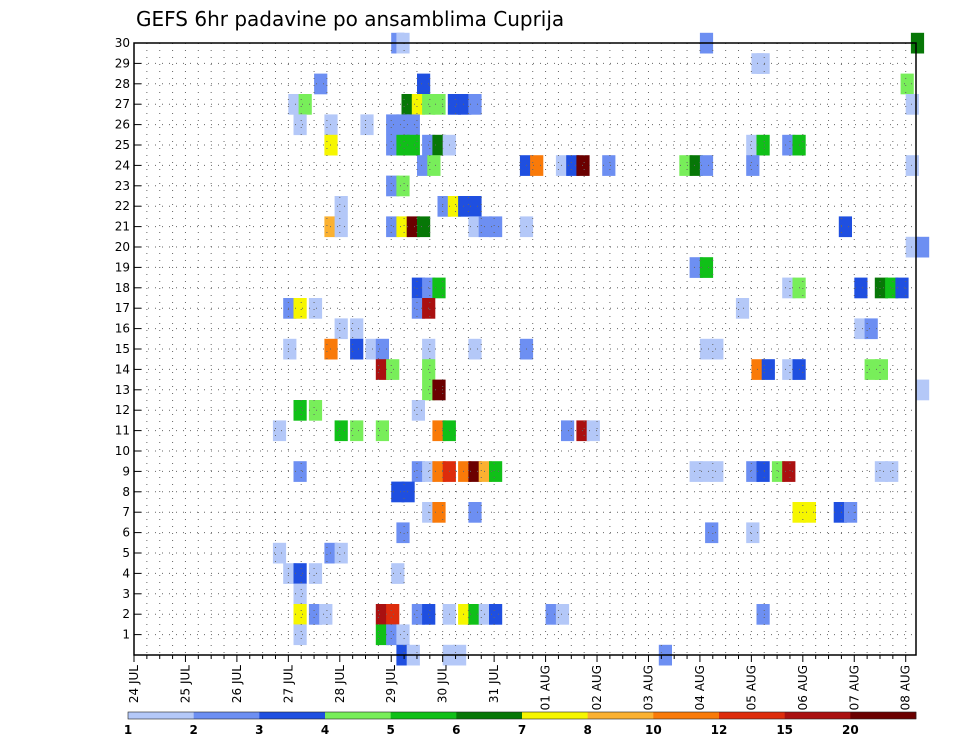  What do you see at coordinates (122, 125) in the screenshot?
I see `y-tick-label: 26` at bounding box center [122, 125].